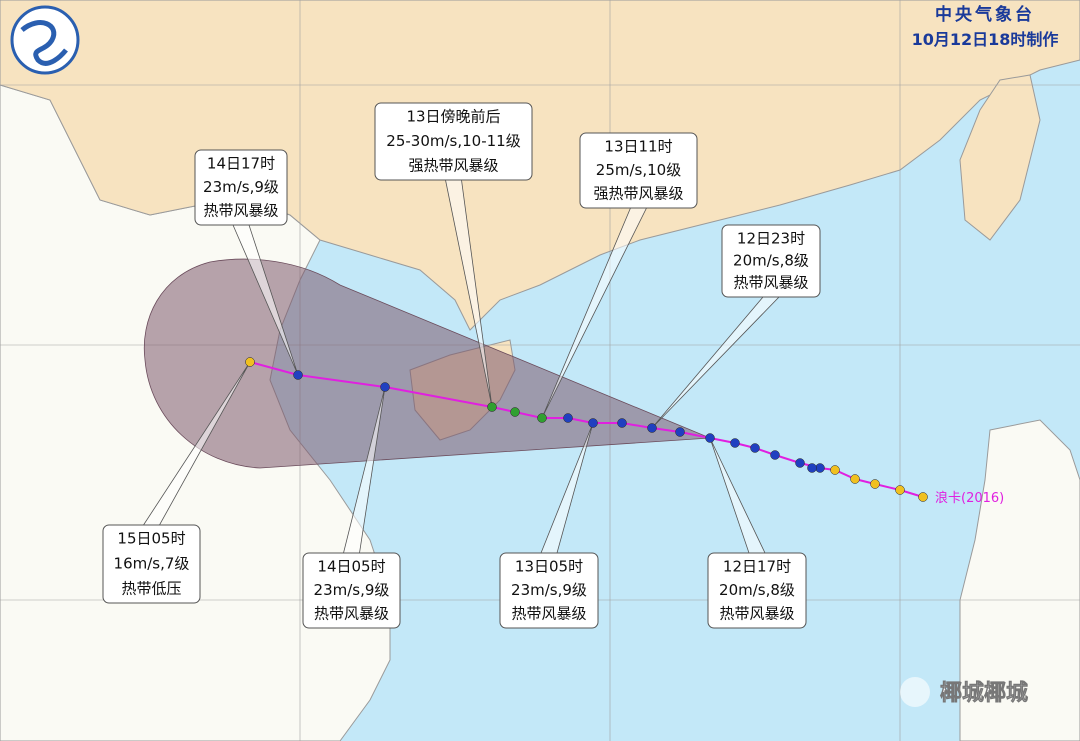 This screenshot has width=1080, height=741. Describe the element at coordinates (351, 567) in the screenshot. I see `callout-line: 14日05时` at that location.